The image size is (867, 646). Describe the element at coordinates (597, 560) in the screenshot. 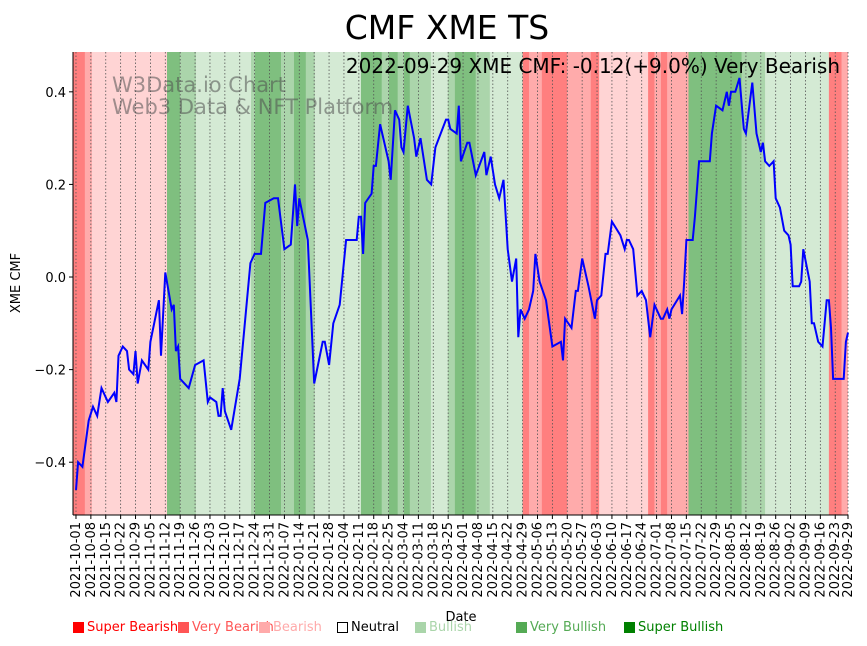

I see `x-tick-label: 2022-06-03` at that location.